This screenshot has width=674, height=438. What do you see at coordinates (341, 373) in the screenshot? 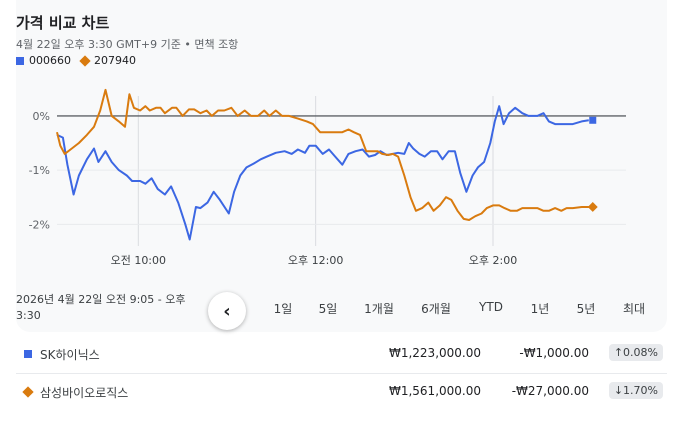
I see `row-divider` at bounding box center [341, 373].